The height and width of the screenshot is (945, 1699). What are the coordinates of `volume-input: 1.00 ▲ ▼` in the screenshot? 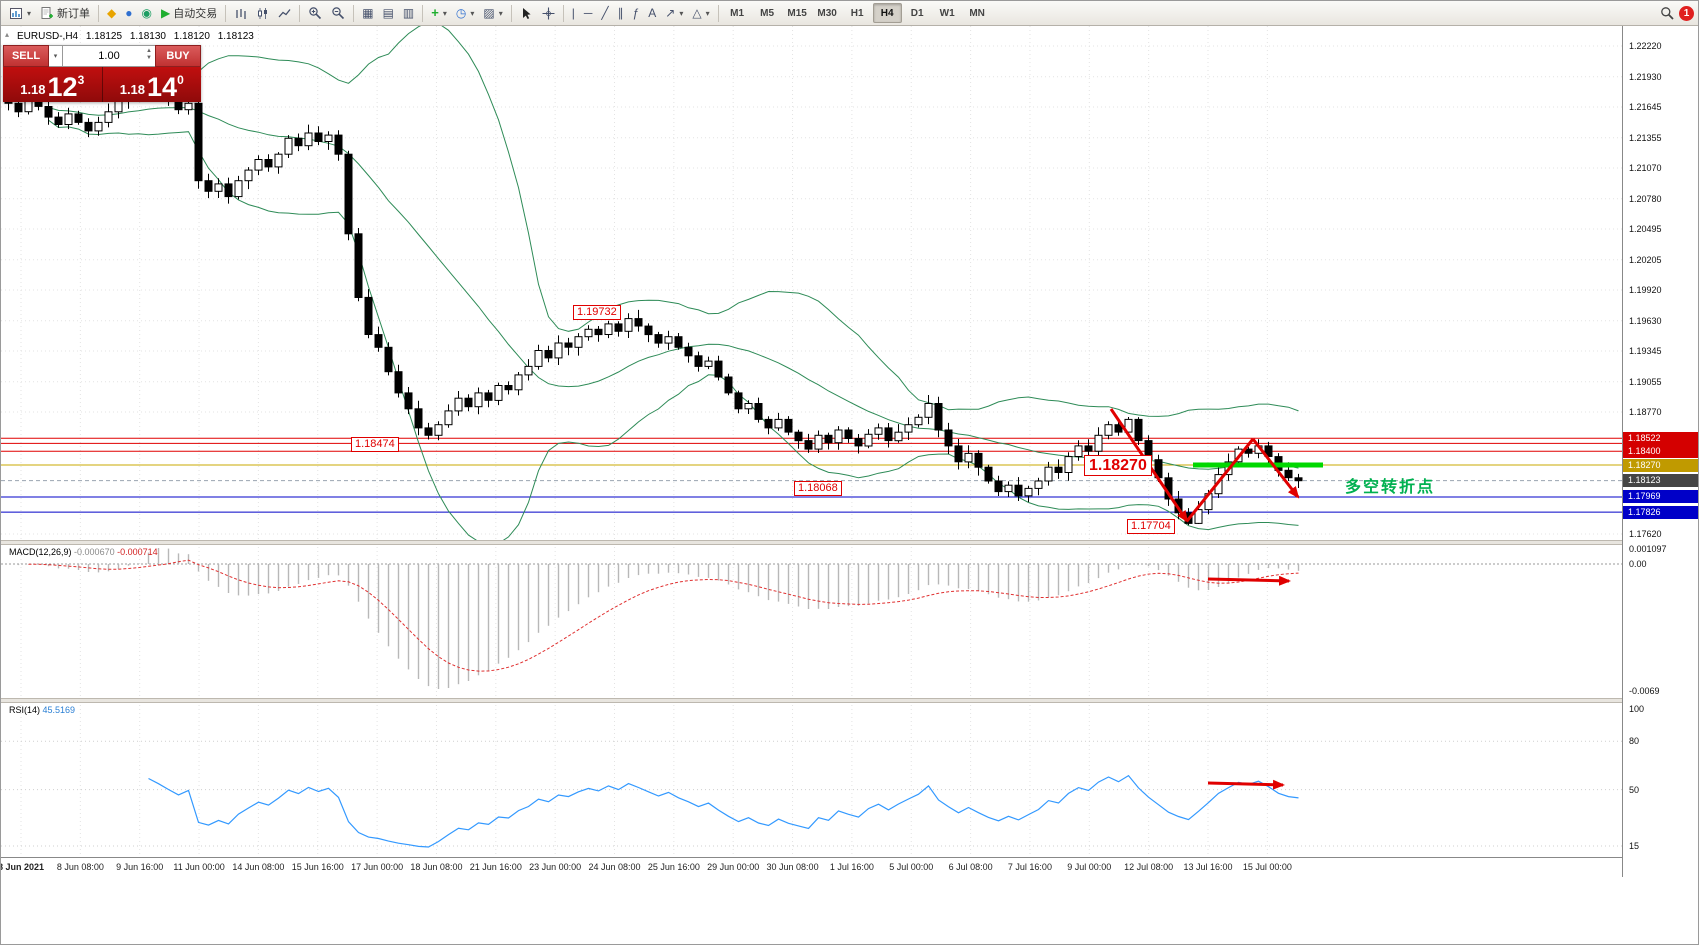 It's located at (109, 56).